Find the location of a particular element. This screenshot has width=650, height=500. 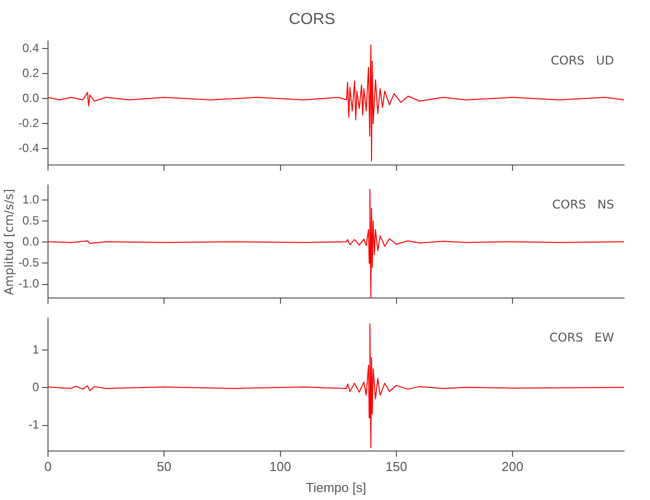

x-tick-label: 200 is located at coordinates (513, 466).